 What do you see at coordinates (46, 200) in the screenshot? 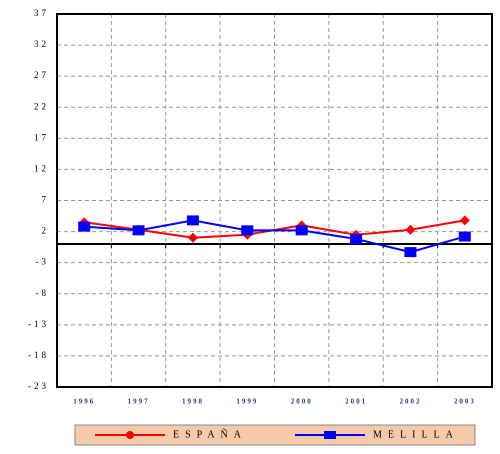
I see `y-tick-label: 7` at bounding box center [46, 200].